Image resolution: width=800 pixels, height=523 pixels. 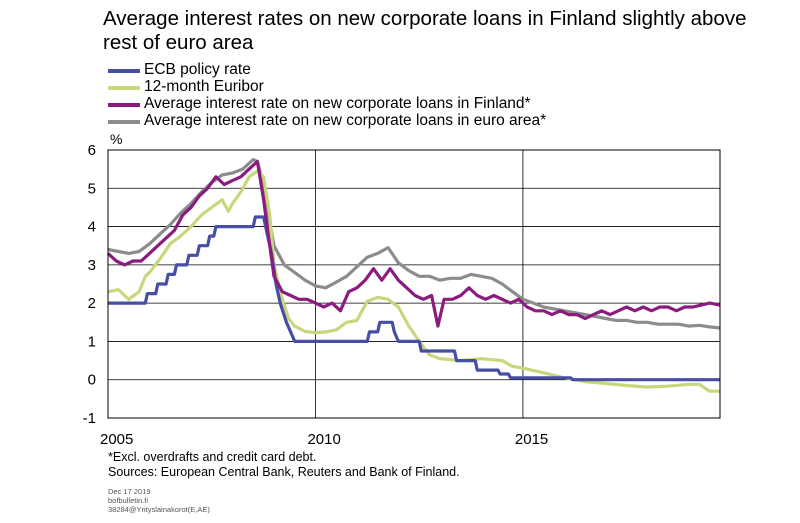 What do you see at coordinates (129, 491) in the screenshot?
I see `meta-date: Dec 17 2019` at bounding box center [129, 491].